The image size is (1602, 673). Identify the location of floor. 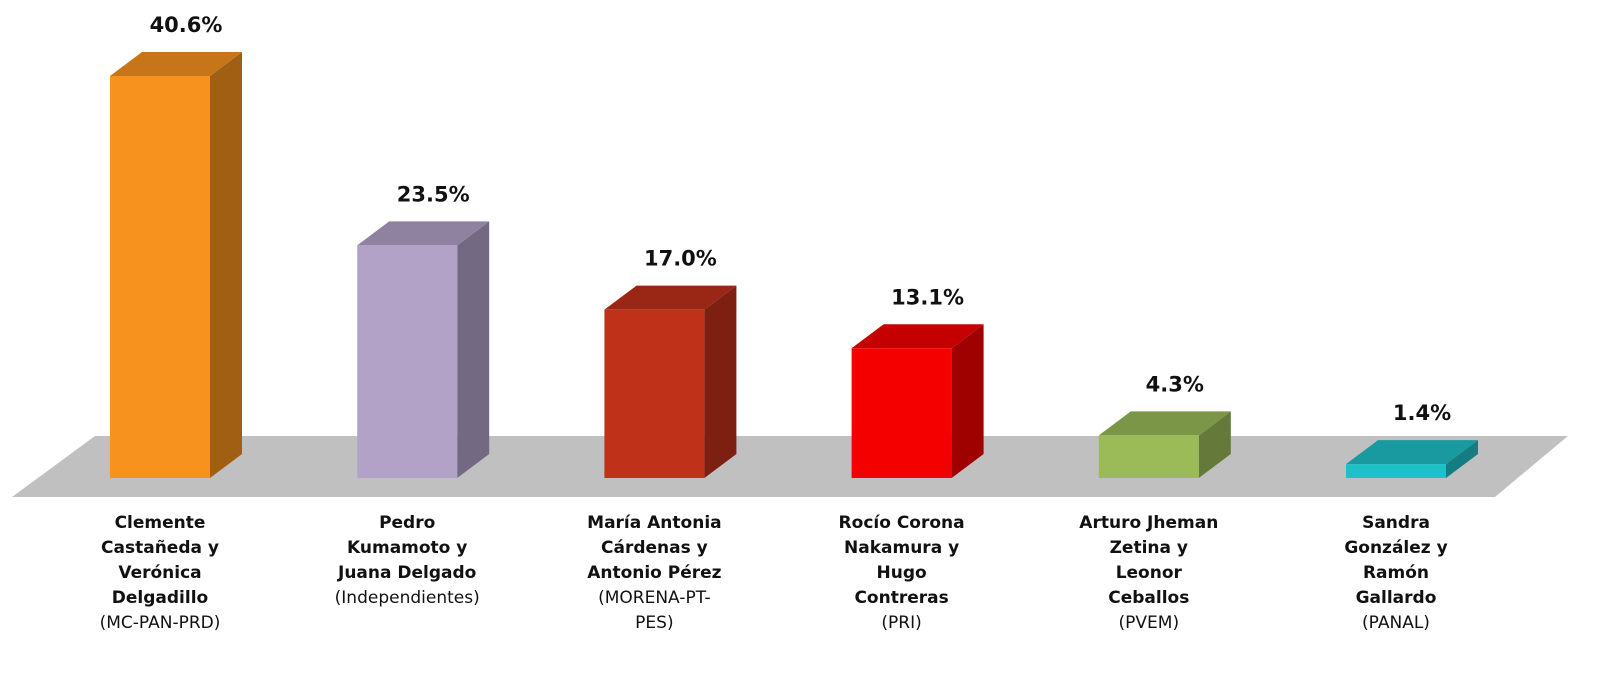
(790, 466).